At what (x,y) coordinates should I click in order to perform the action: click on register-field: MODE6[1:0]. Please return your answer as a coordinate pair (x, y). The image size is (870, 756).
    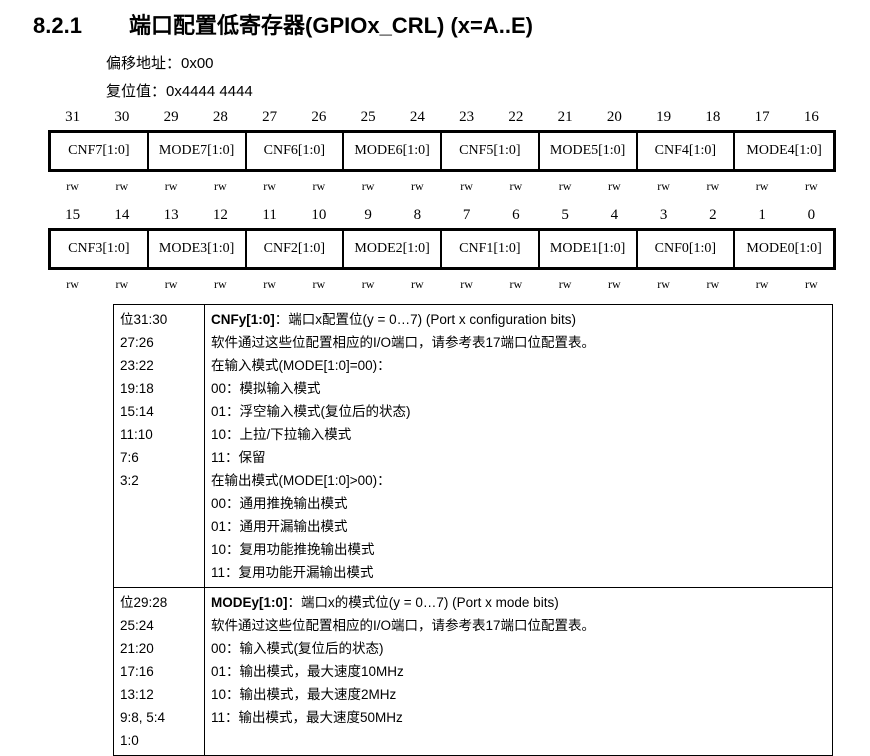
    Looking at the image, I should click on (393, 151).